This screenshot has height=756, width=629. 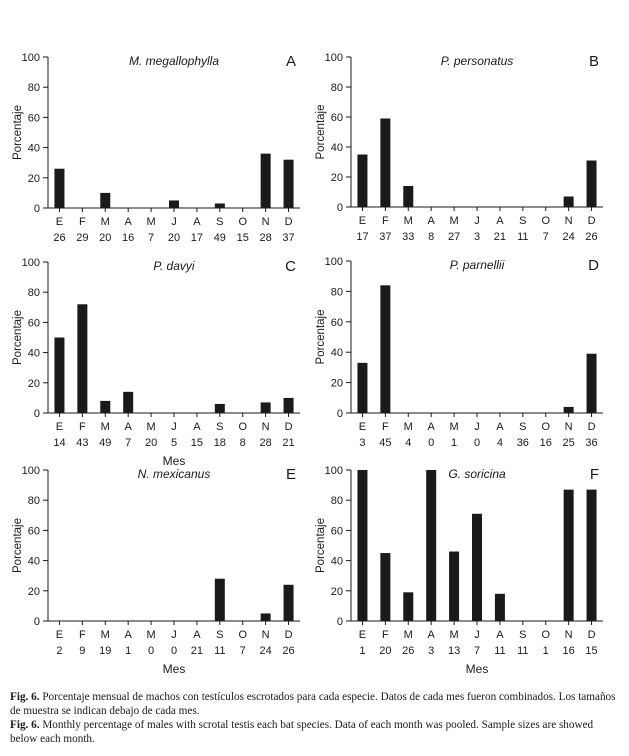 I want to click on panel-b-y-tick-label: 80, so click(x=337, y=88).